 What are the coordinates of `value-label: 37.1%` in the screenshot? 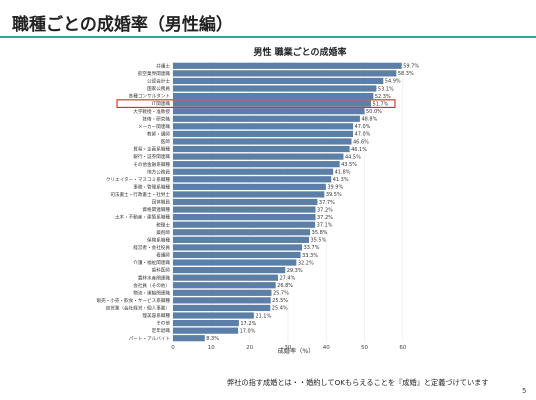 It's located at (325, 226).